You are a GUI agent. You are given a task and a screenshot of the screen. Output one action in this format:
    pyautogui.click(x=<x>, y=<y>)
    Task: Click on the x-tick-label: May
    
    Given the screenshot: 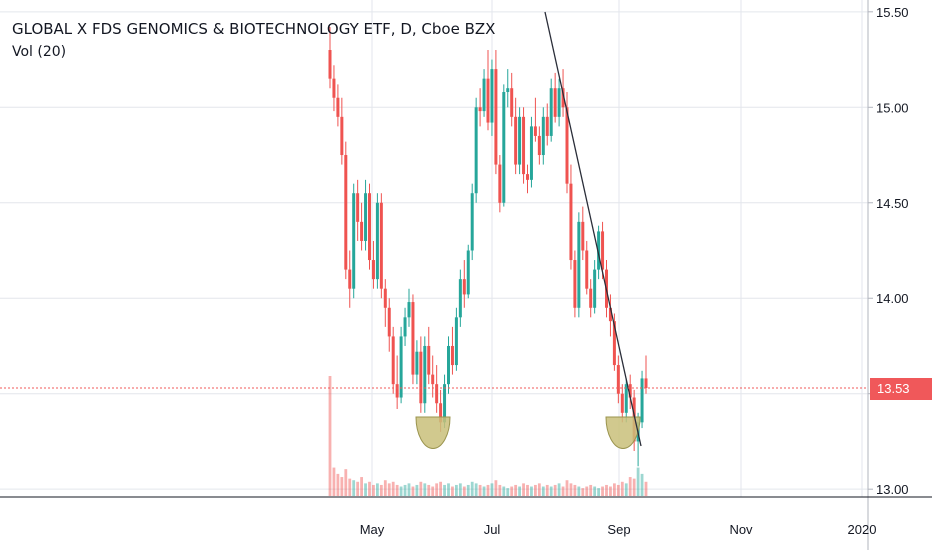 What is the action you would take?
    pyautogui.click(x=372, y=529)
    